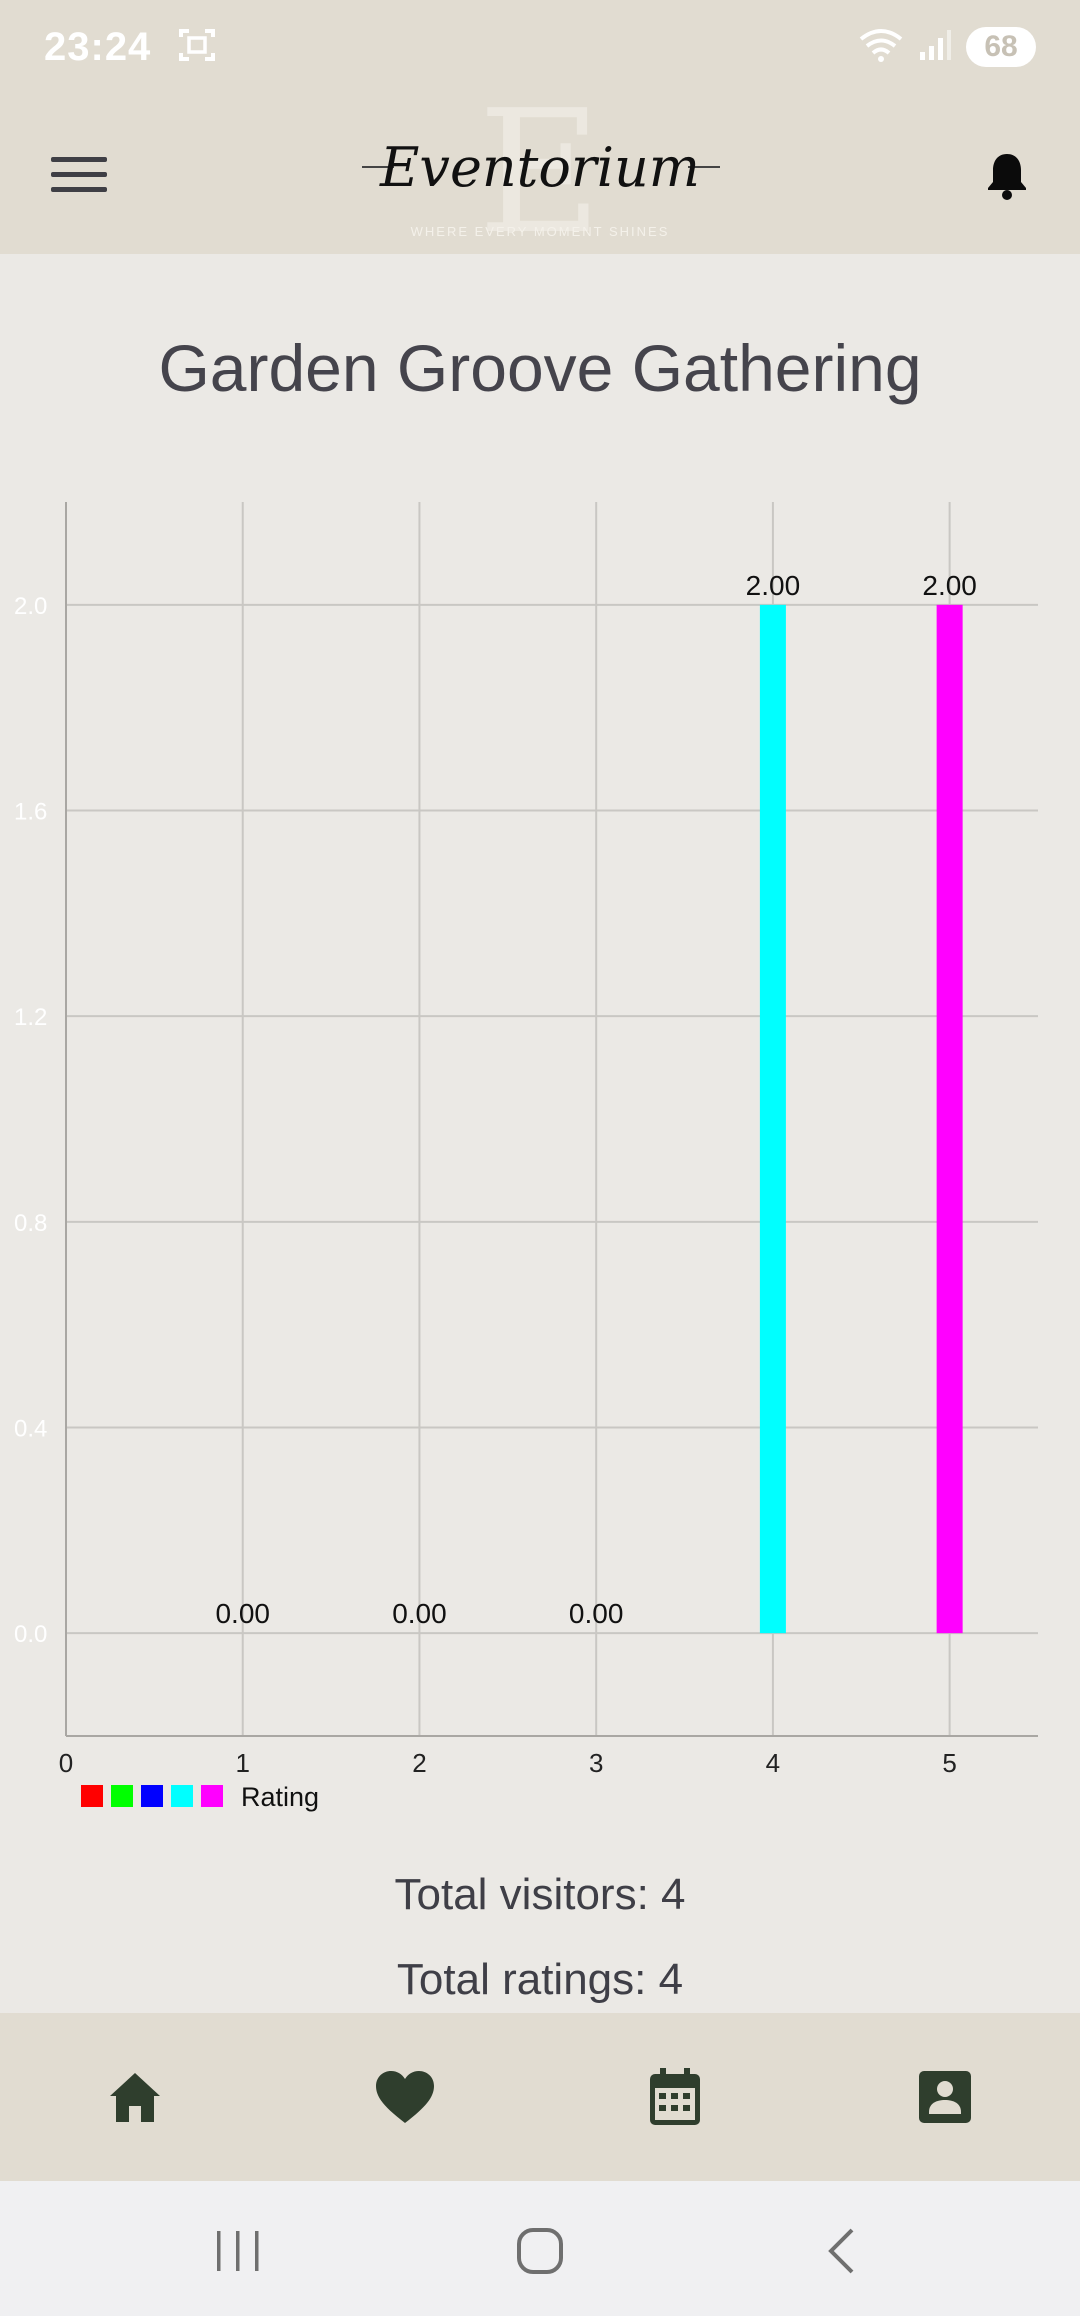 Image resolution: width=1080 pixels, height=2316 pixels. I want to click on profile-icon, so click(945, 2097).